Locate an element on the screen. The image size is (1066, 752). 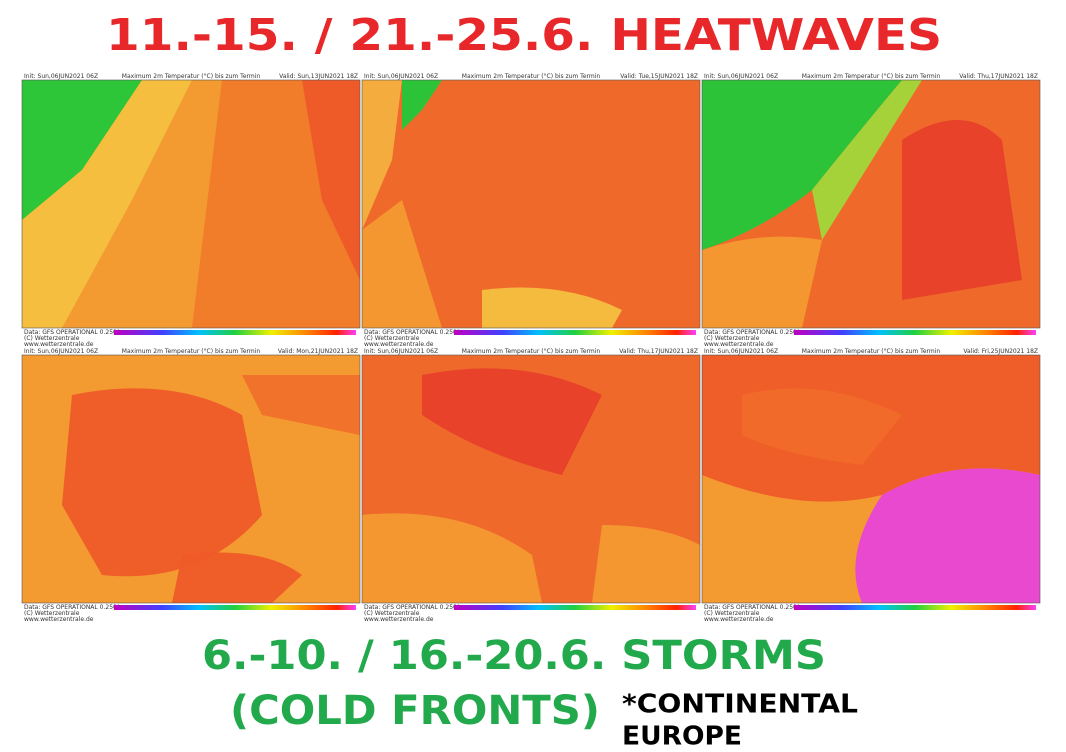
heading: 11.-15. / 21.-25.6. HEATWAVES is located at coordinates (524, 35).